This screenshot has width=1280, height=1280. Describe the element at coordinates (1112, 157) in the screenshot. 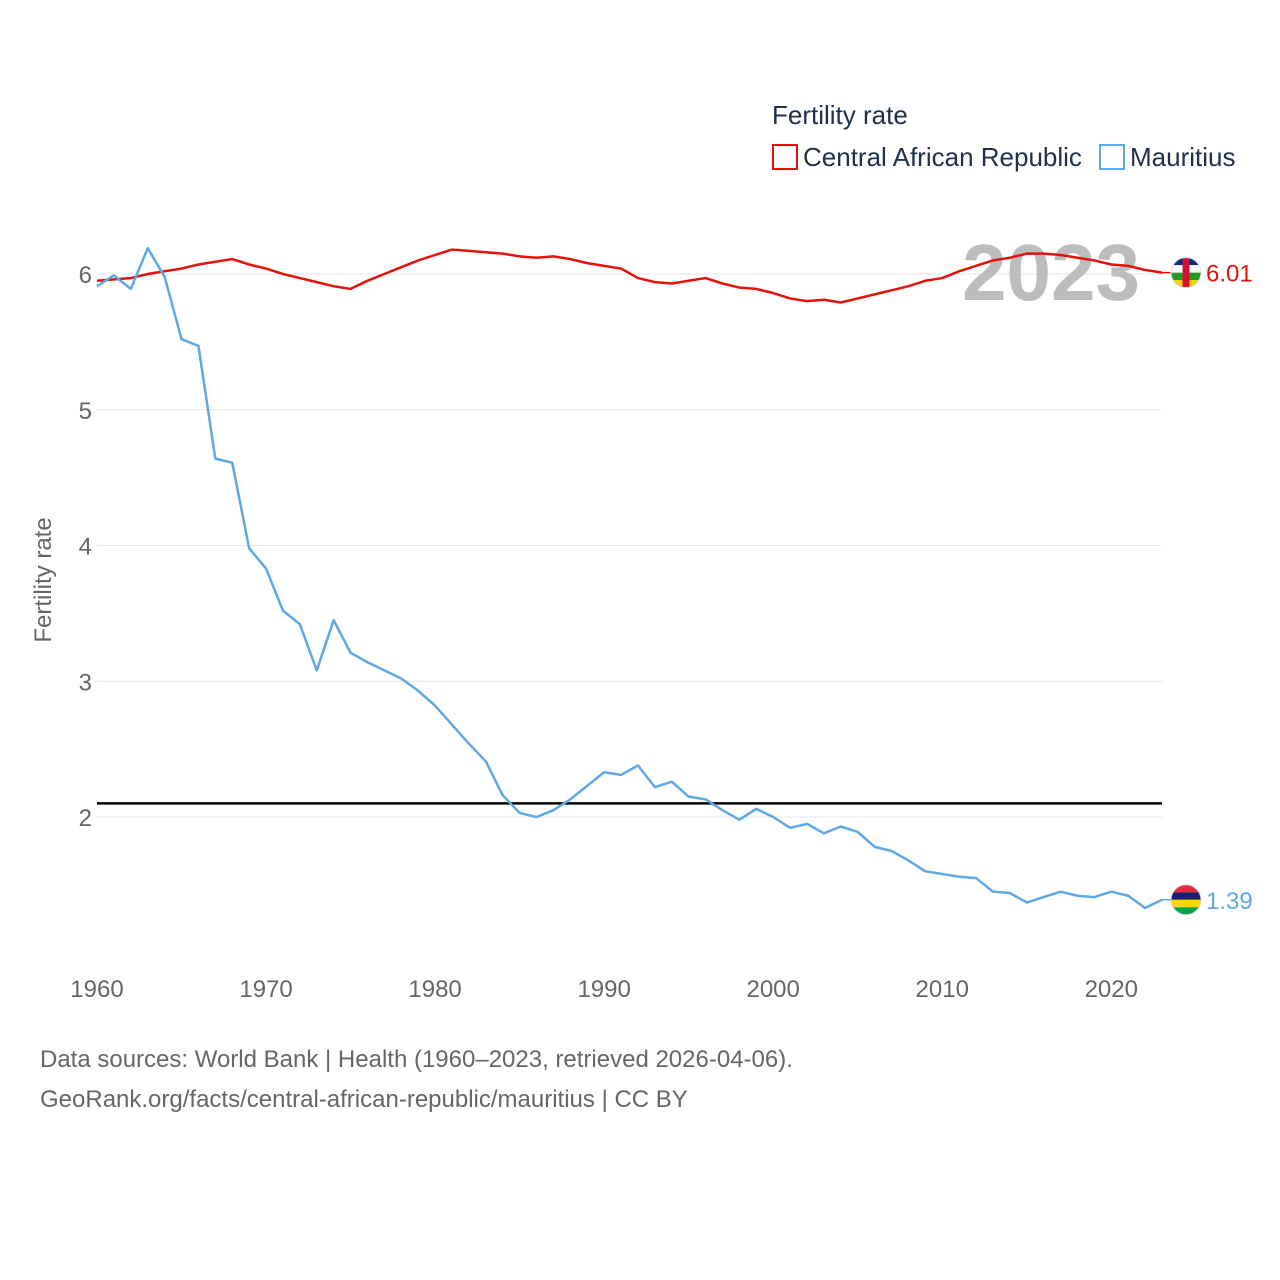

I see `legend-swatch-mauritius` at that location.